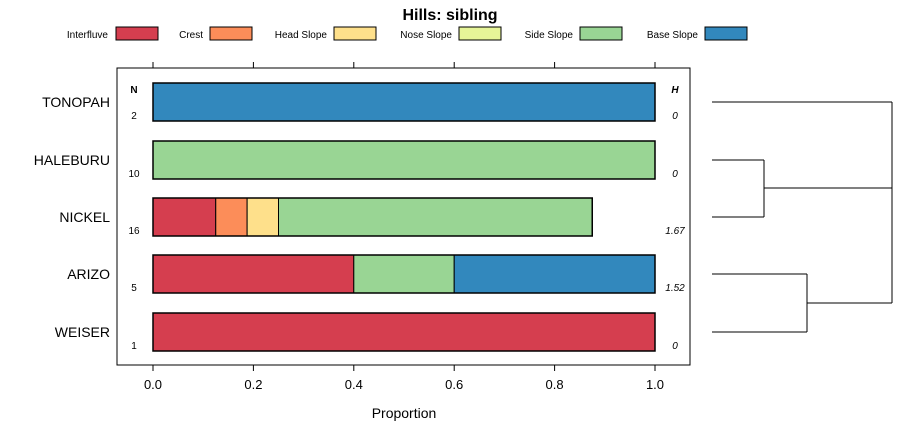  Describe the element at coordinates (134, 116) in the screenshot. I see `n-value-tonopah: 2` at that location.